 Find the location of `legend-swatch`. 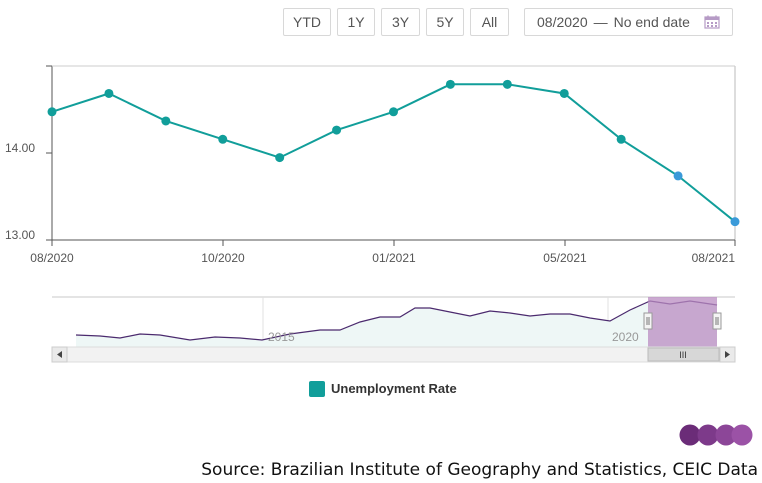

legend-swatch is located at coordinates (317, 389).